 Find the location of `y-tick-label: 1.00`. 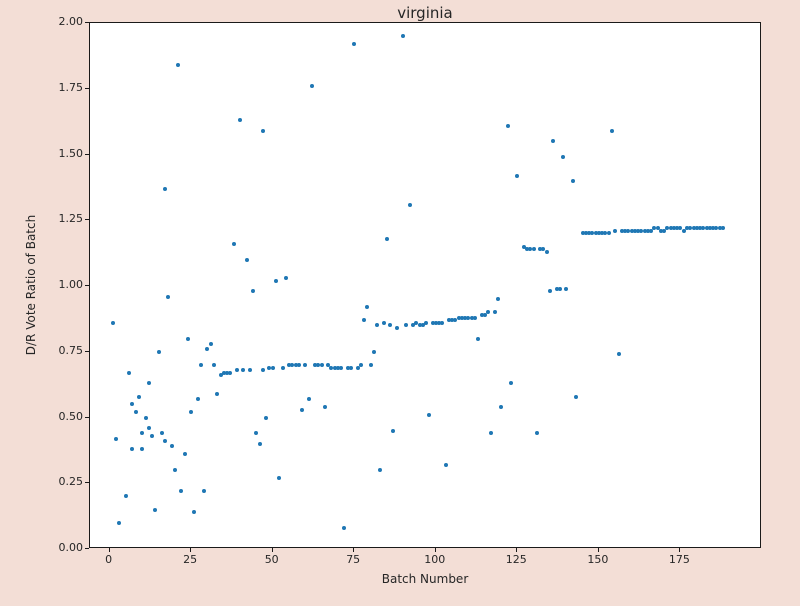

y-tick-label: 1.00 is located at coordinates (71, 284).